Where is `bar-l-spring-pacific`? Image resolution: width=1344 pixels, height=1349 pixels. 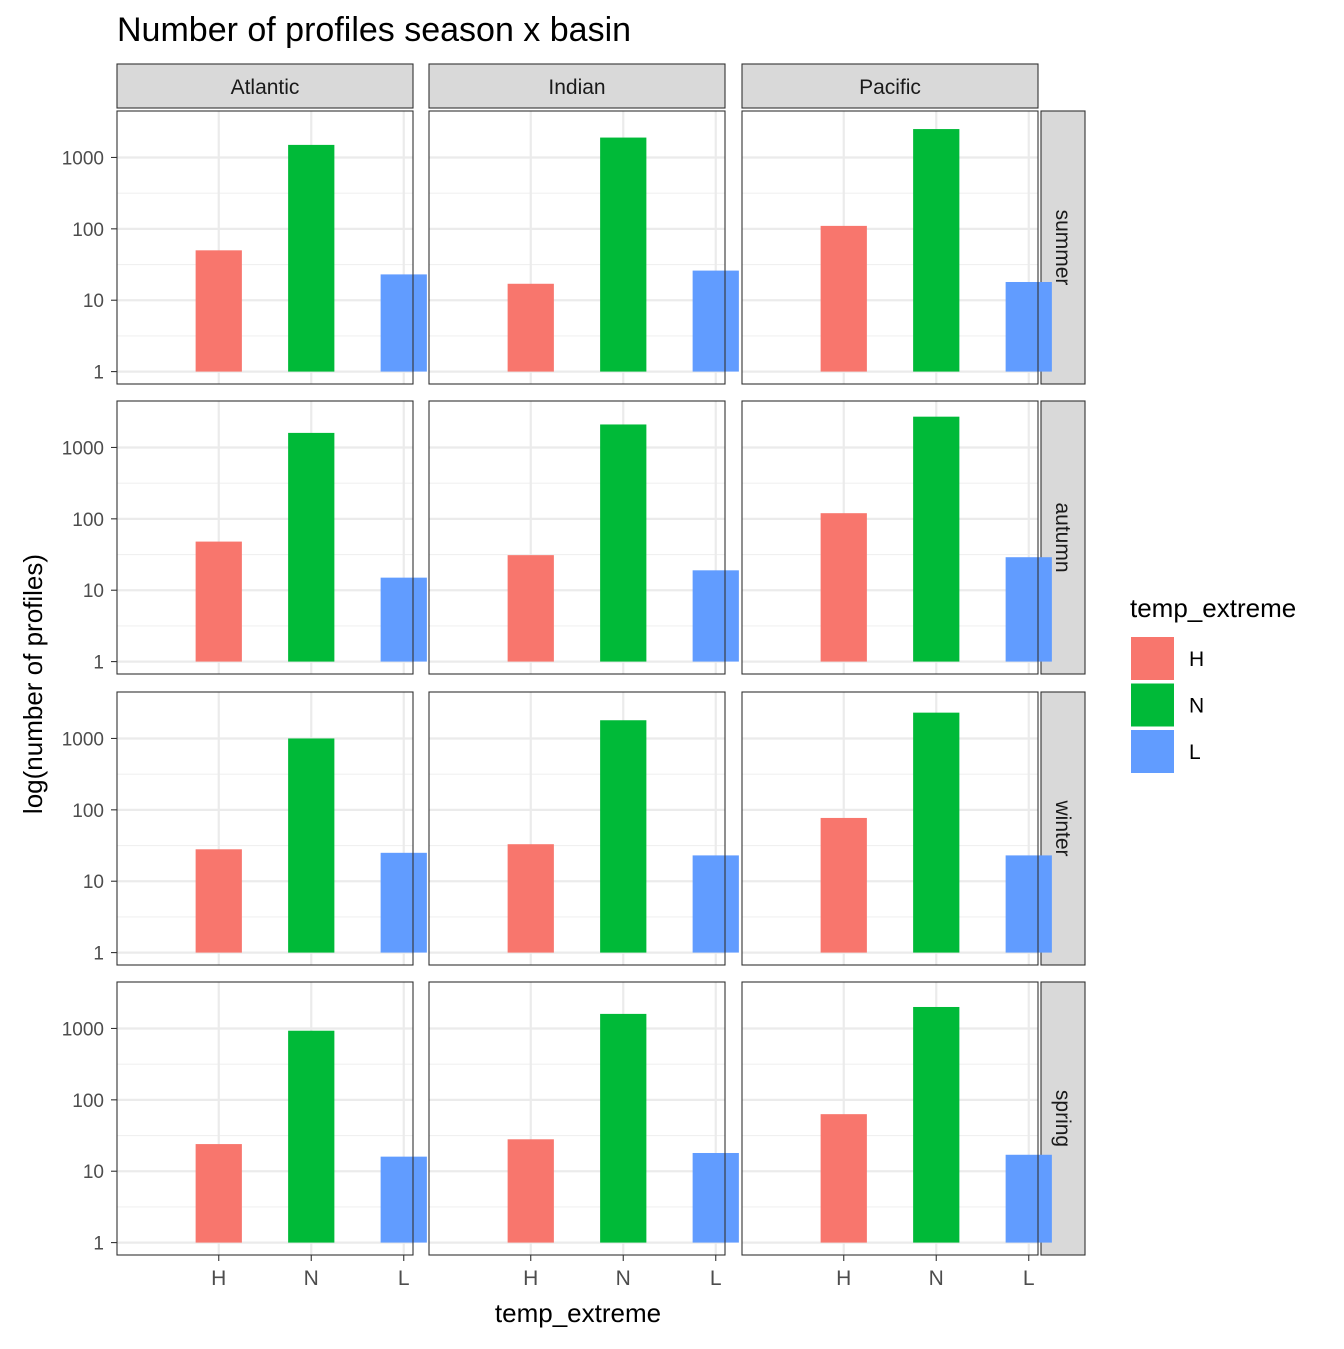 bar-l-spring-pacific is located at coordinates (1028, 1198).